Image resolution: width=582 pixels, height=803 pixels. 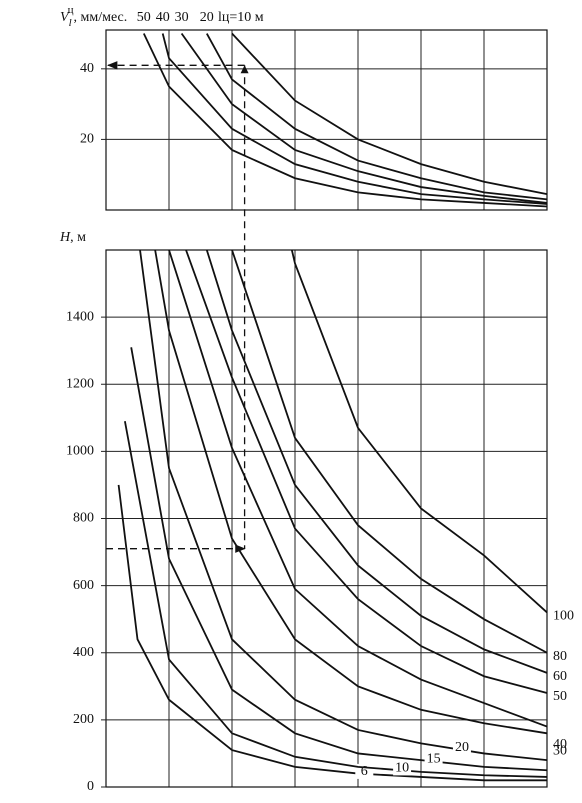 What do you see at coordinates (560, 676) in the screenshot?
I see `curve-label: 60` at bounding box center [560, 676].